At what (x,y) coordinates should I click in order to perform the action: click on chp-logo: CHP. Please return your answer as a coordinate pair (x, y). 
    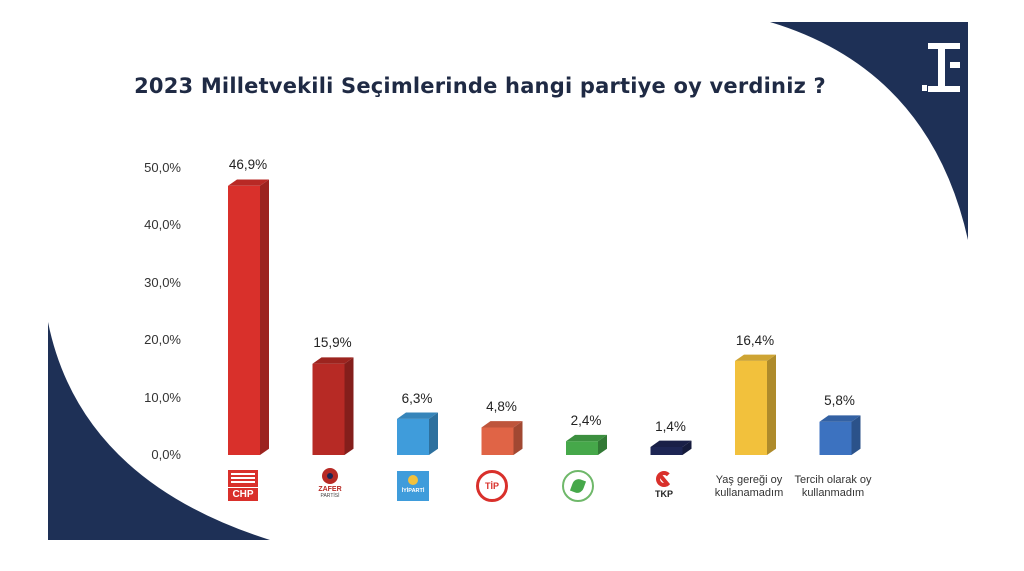
    Looking at the image, I should click on (243, 486).